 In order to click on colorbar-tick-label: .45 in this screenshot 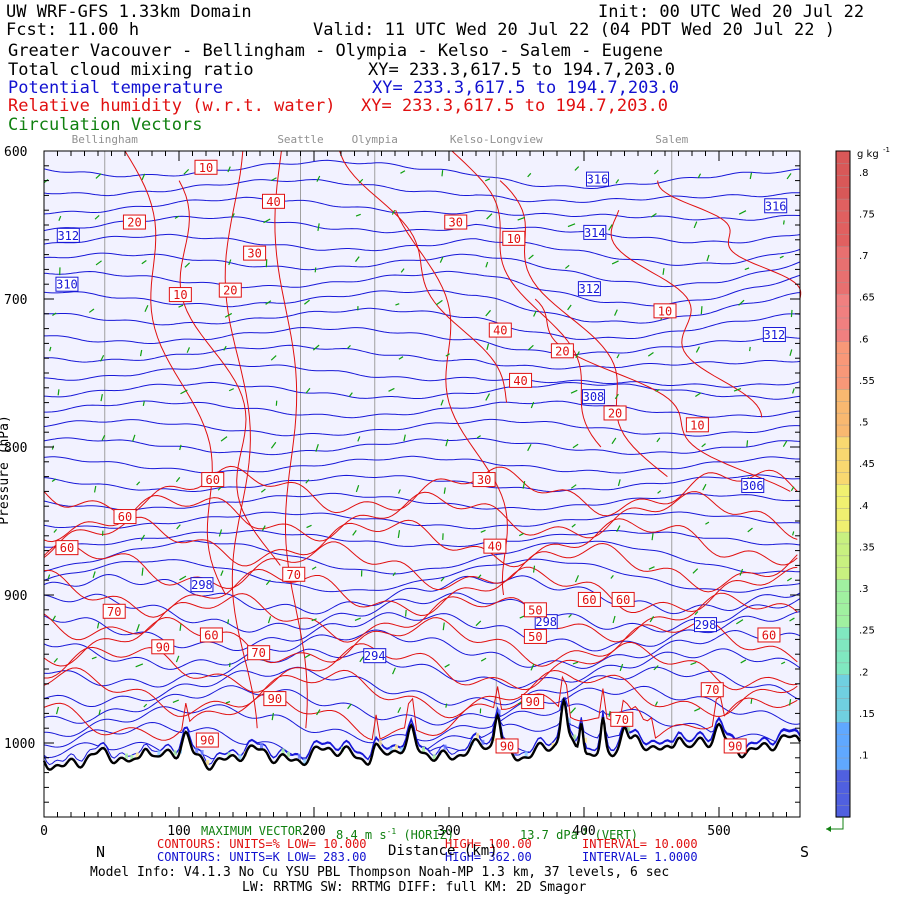, I will do `click(867, 464)`.